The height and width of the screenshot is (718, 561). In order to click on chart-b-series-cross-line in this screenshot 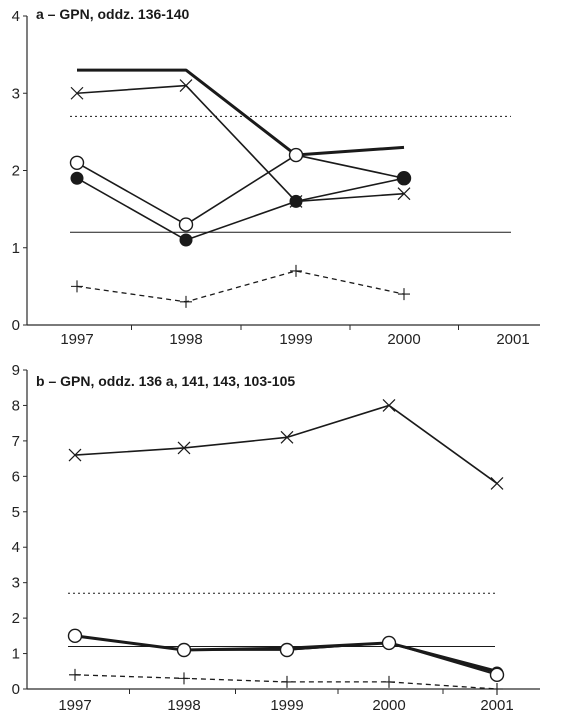, I will do `click(286, 444)`.